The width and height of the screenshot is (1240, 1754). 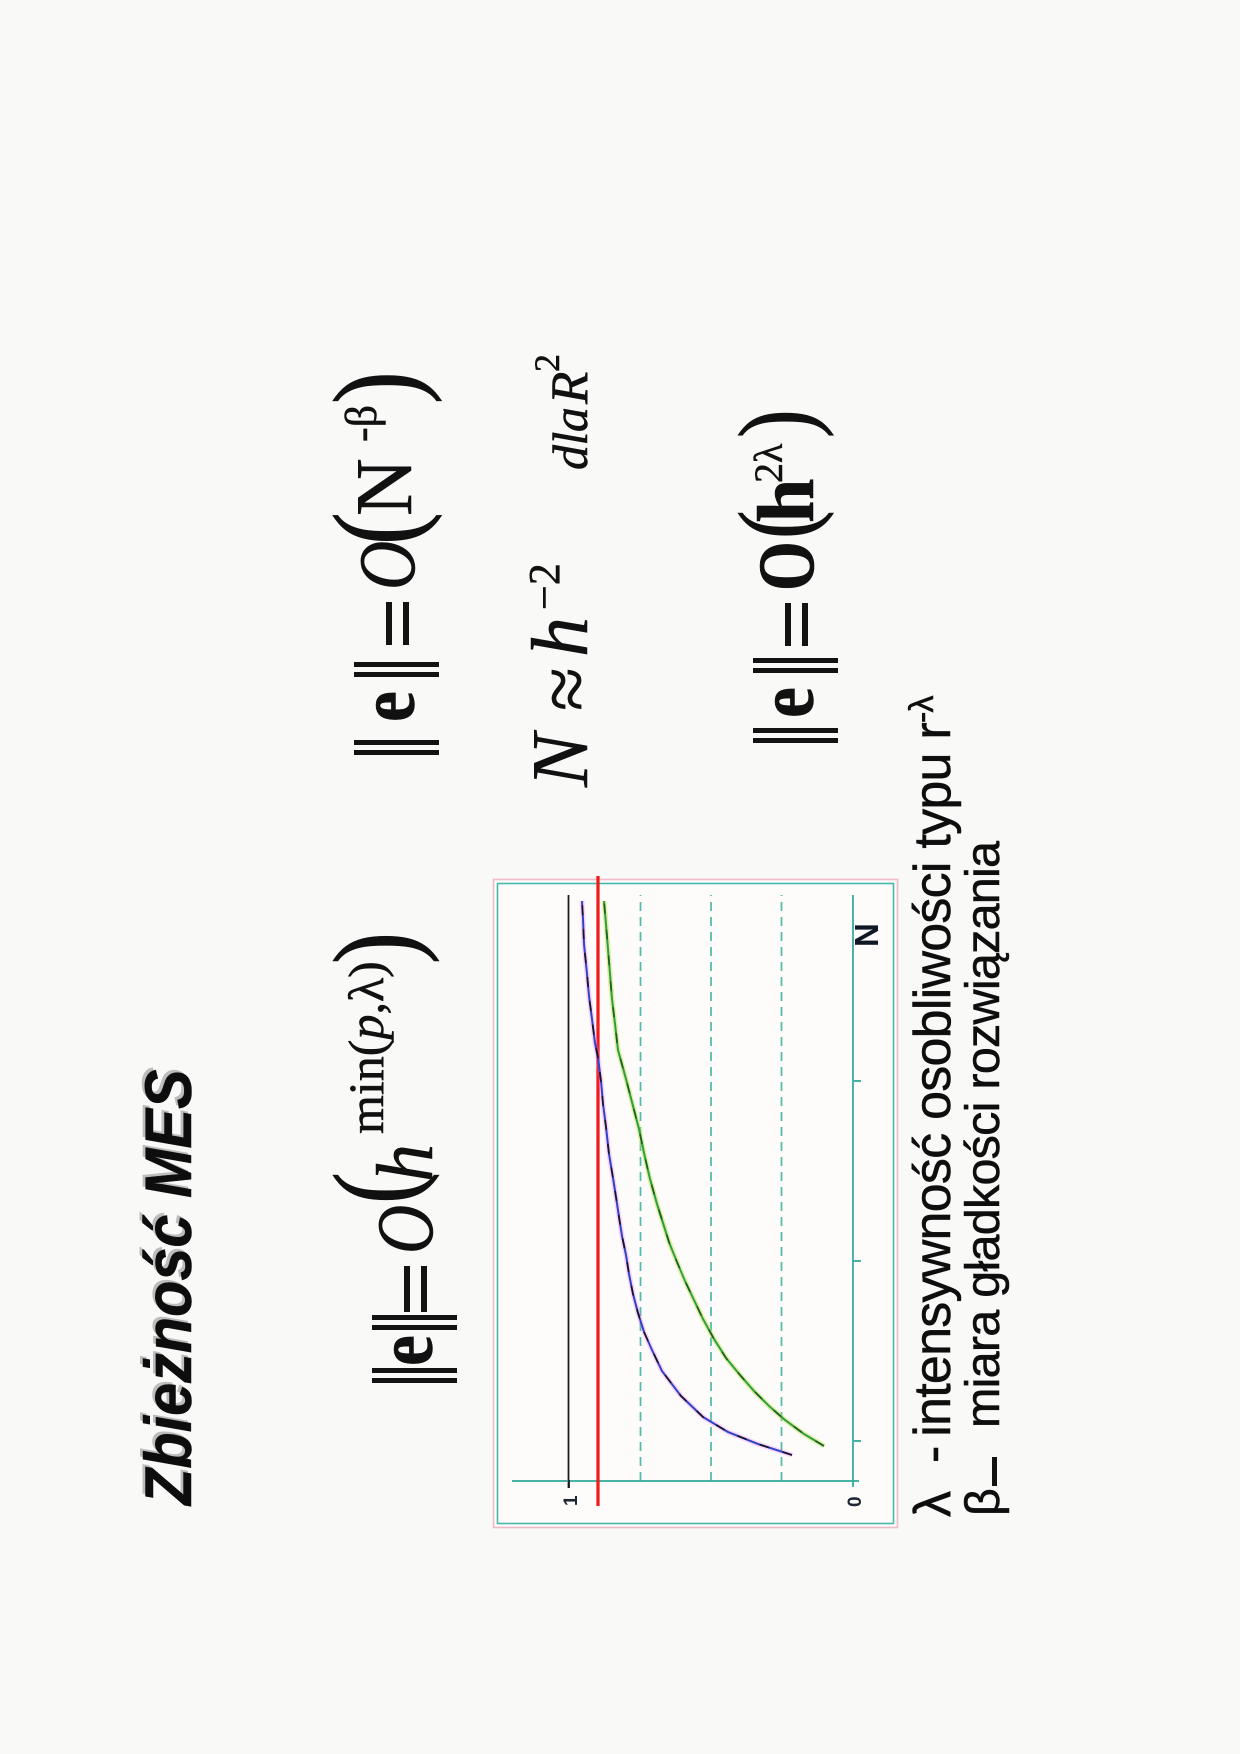 I want to click on svg-text: 0, so click(x=855, y=1501).